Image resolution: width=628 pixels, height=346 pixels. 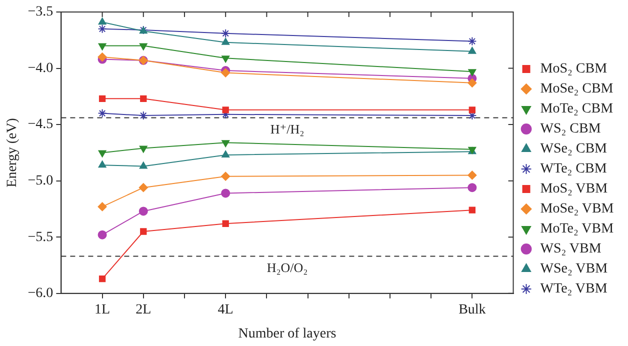 I want to click on legend-label: MoTe₂ VBM, so click(x=577, y=229).